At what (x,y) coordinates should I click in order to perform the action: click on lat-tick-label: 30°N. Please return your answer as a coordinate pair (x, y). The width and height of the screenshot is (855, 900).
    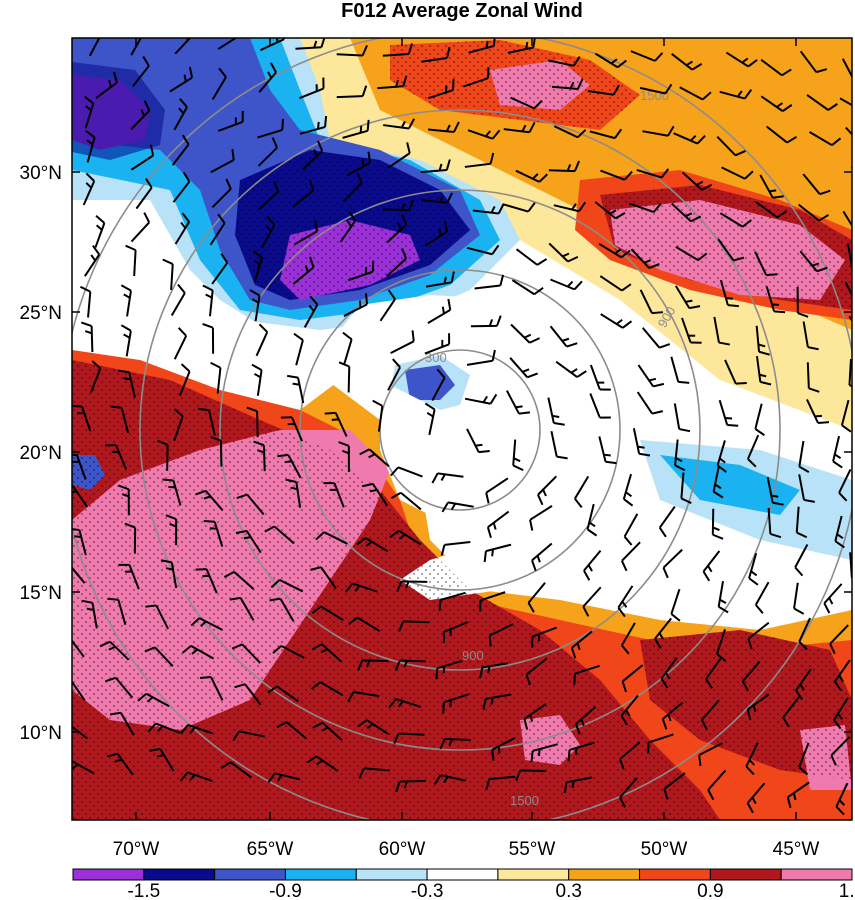
    Looking at the image, I should click on (41, 173).